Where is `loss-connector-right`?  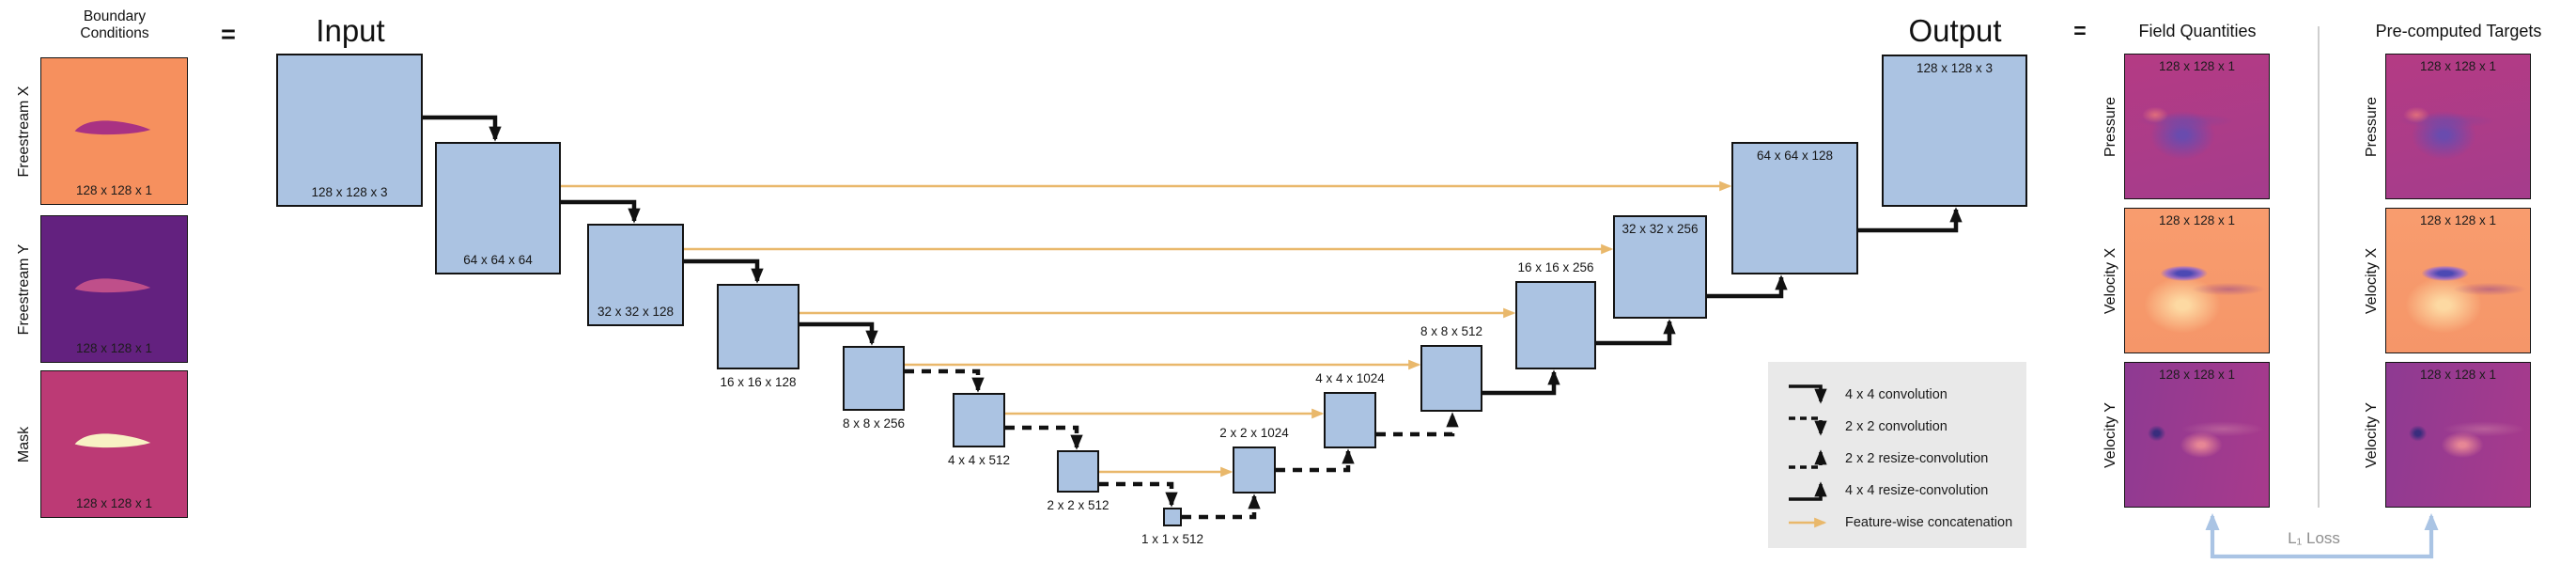
loss-connector-right is located at coordinates (2325, 536).